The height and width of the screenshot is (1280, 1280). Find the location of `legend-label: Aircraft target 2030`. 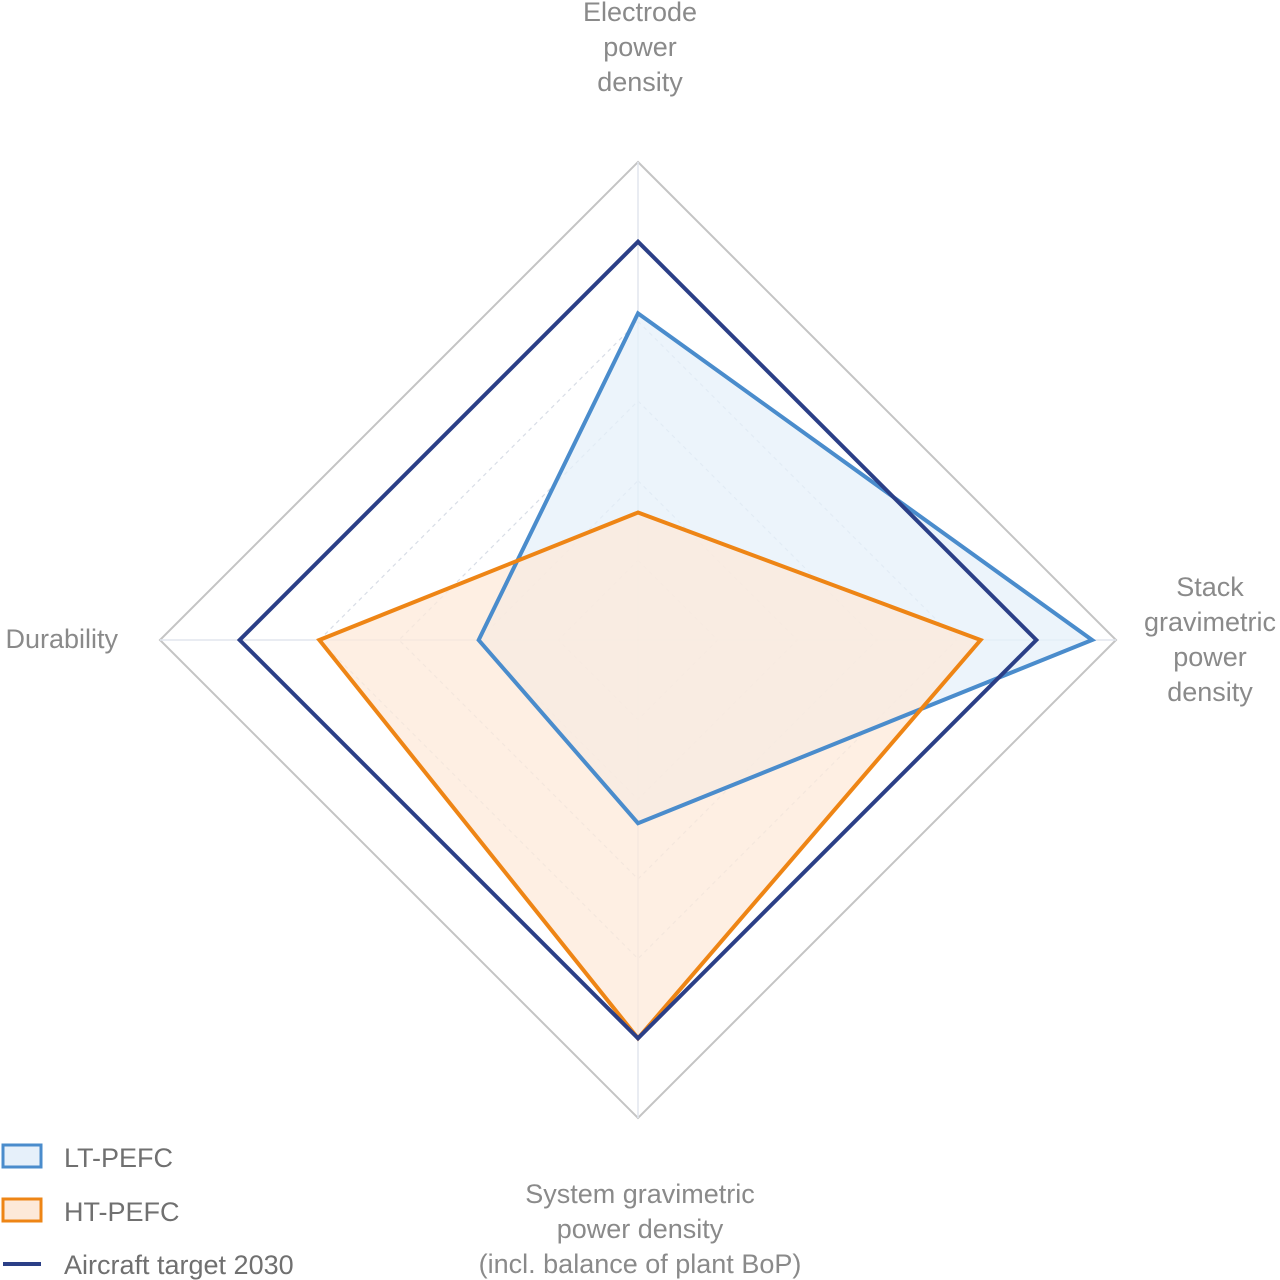

legend-label: Aircraft target 2030 is located at coordinates (179, 1265).